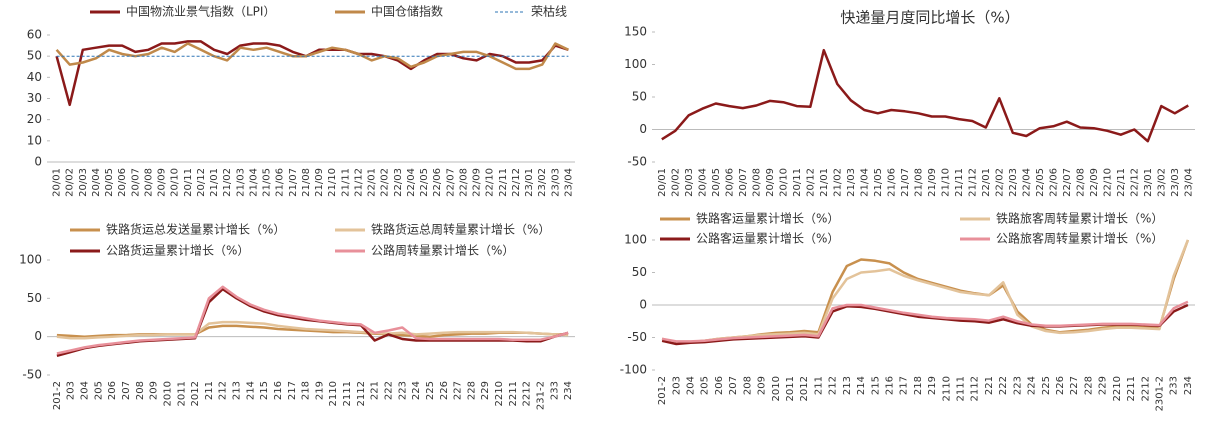 The height and width of the screenshot is (428, 1217). I want to click on y-tick-label: 0, so click(38, 162).